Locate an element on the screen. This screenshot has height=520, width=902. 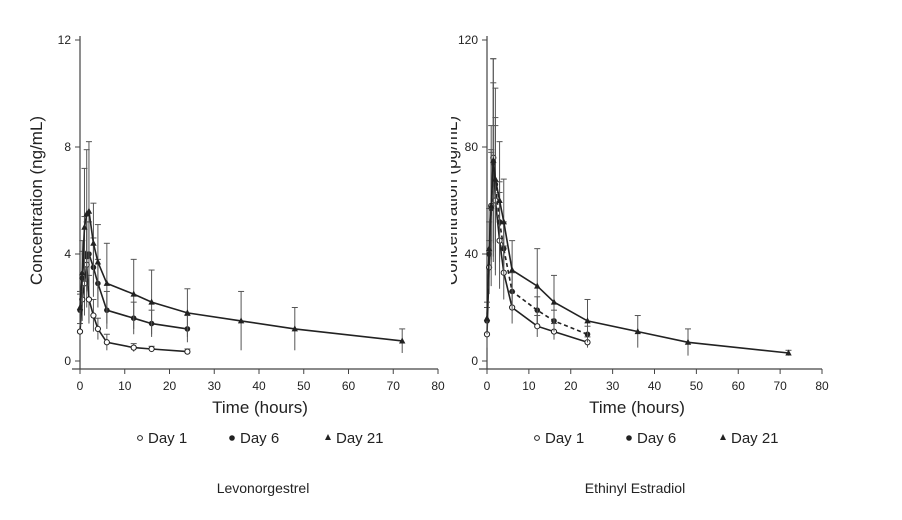
series-line is located at coordinates (637, 257).